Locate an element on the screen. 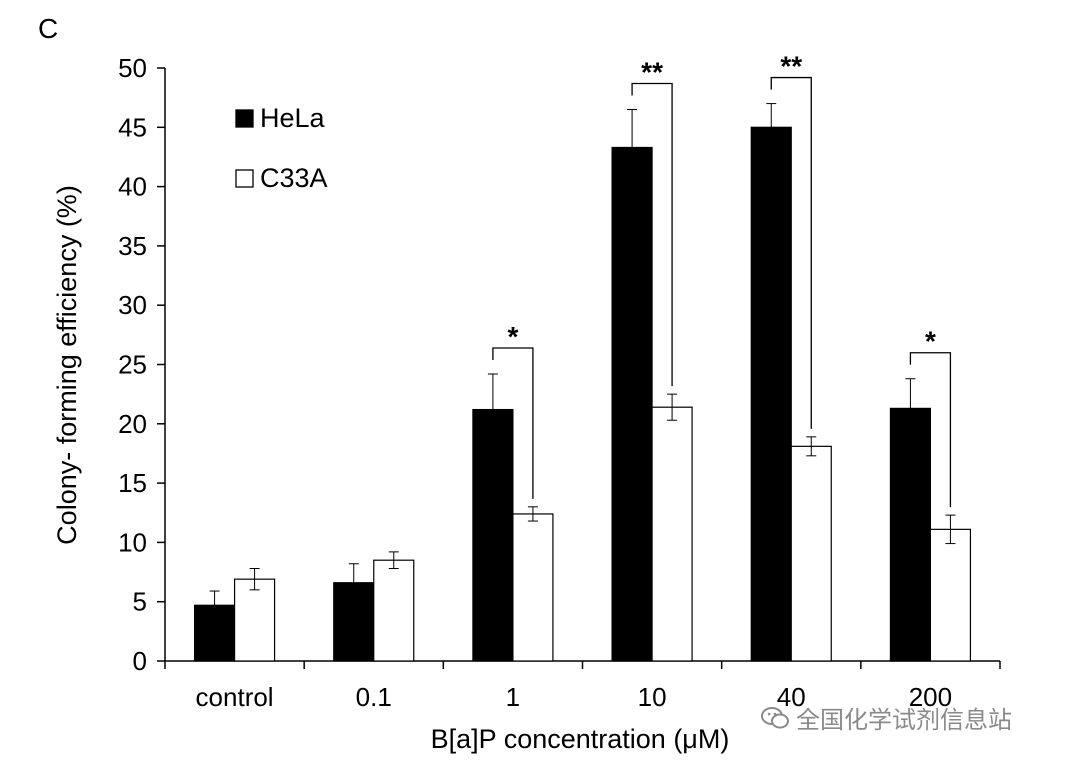 The height and width of the screenshot is (764, 1080). y-tick-label: 30 is located at coordinates (132, 305).